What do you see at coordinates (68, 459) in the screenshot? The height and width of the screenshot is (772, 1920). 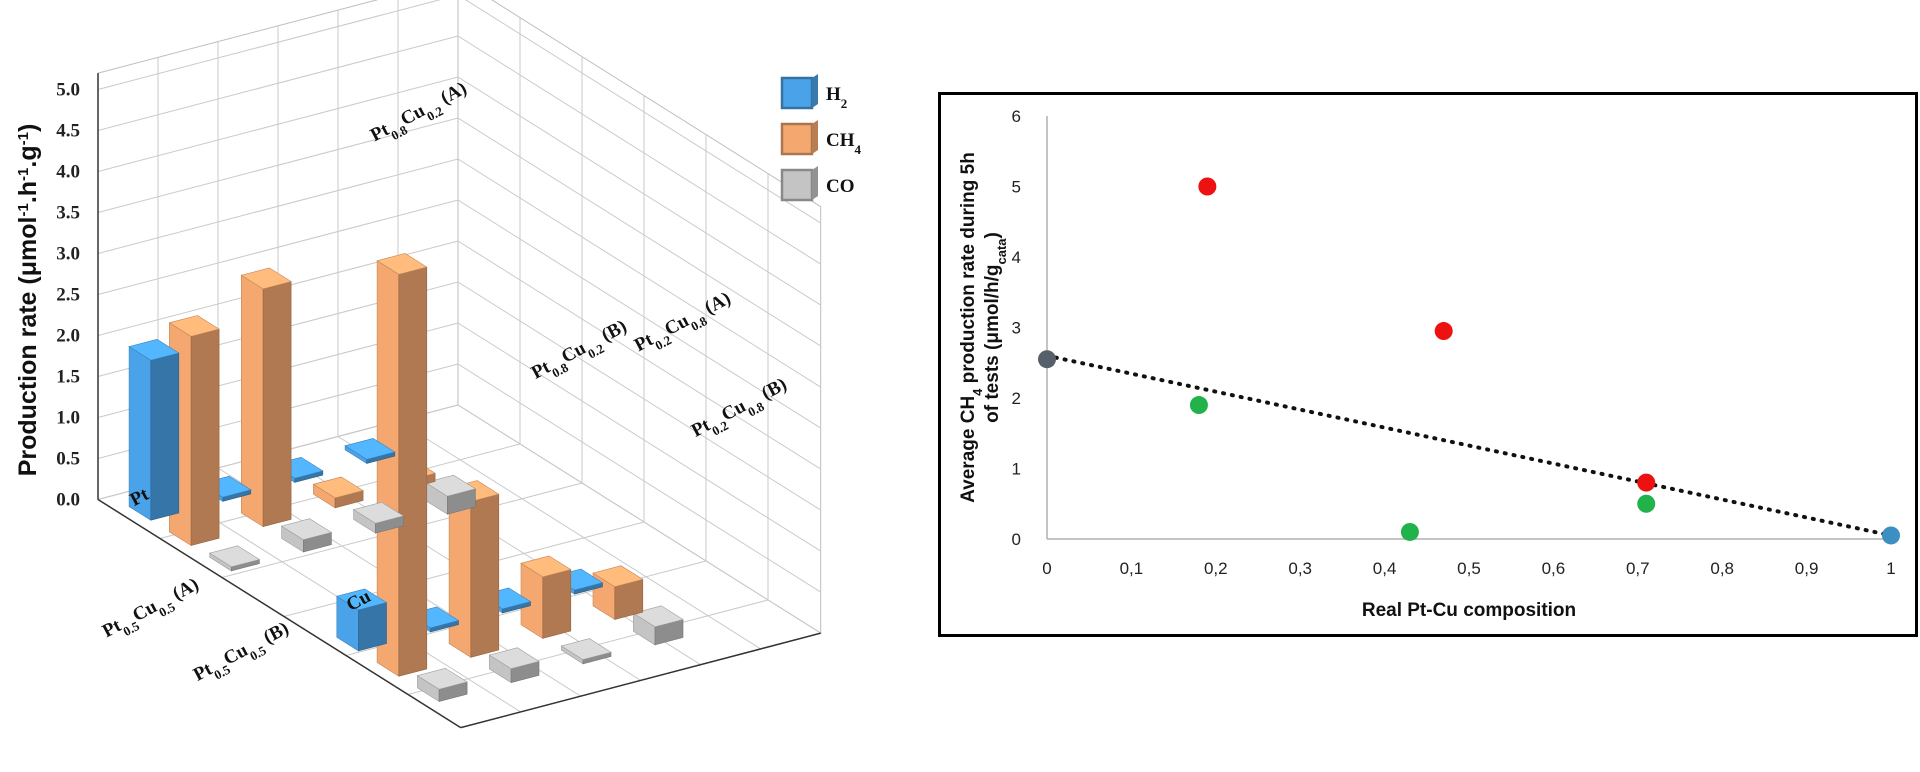 I see `y-tick-label: 0.5` at bounding box center [68, 459].